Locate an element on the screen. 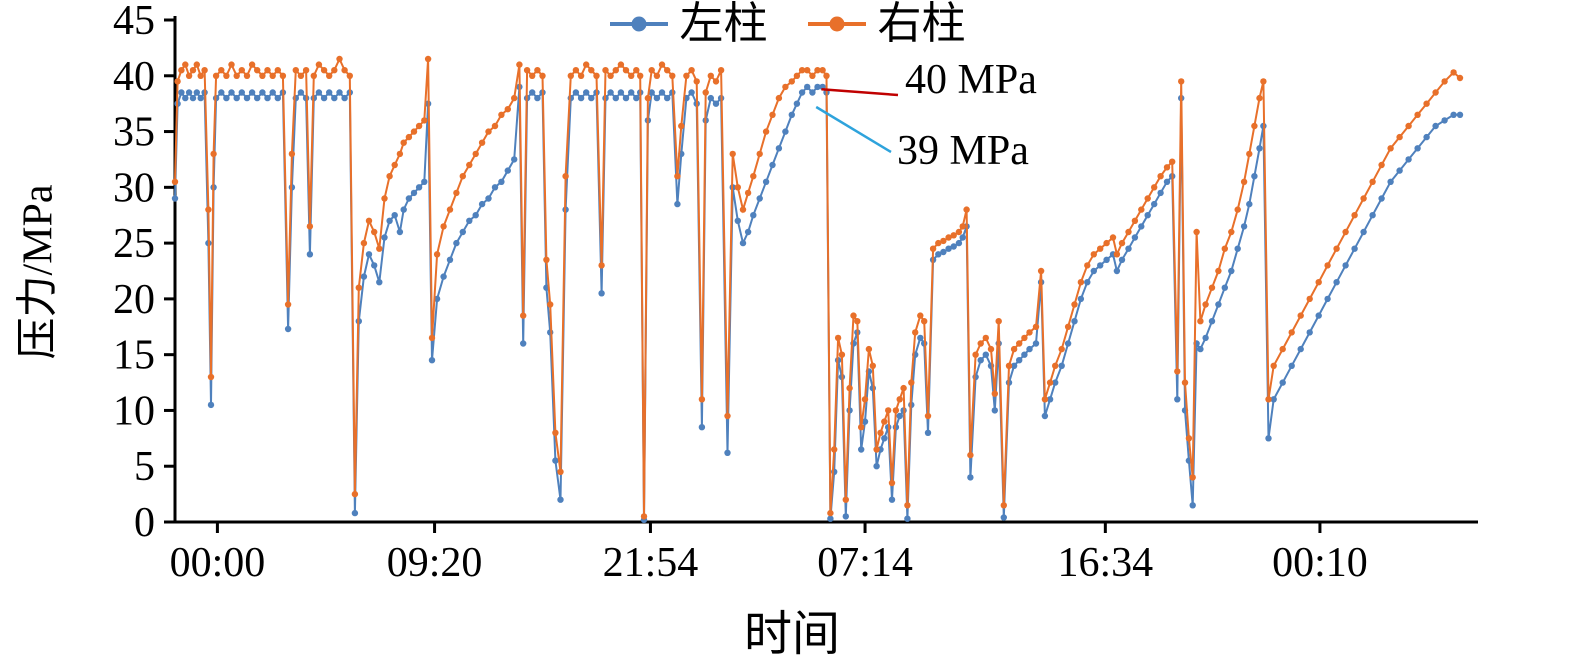  x-tick-label: 21:54 is located at coordinates (651, 563).